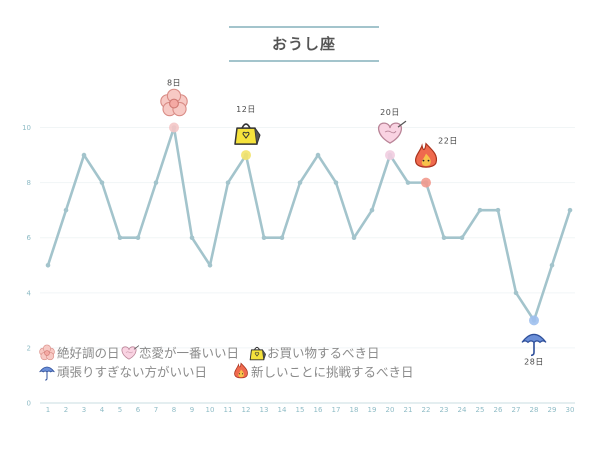 Image resolution: width=600 pixels, height=450 pixels. What do you see at coordinates (552, 410) in the screenshot?
I see `x-tick-label: 29` at bounding box center [552, 410].